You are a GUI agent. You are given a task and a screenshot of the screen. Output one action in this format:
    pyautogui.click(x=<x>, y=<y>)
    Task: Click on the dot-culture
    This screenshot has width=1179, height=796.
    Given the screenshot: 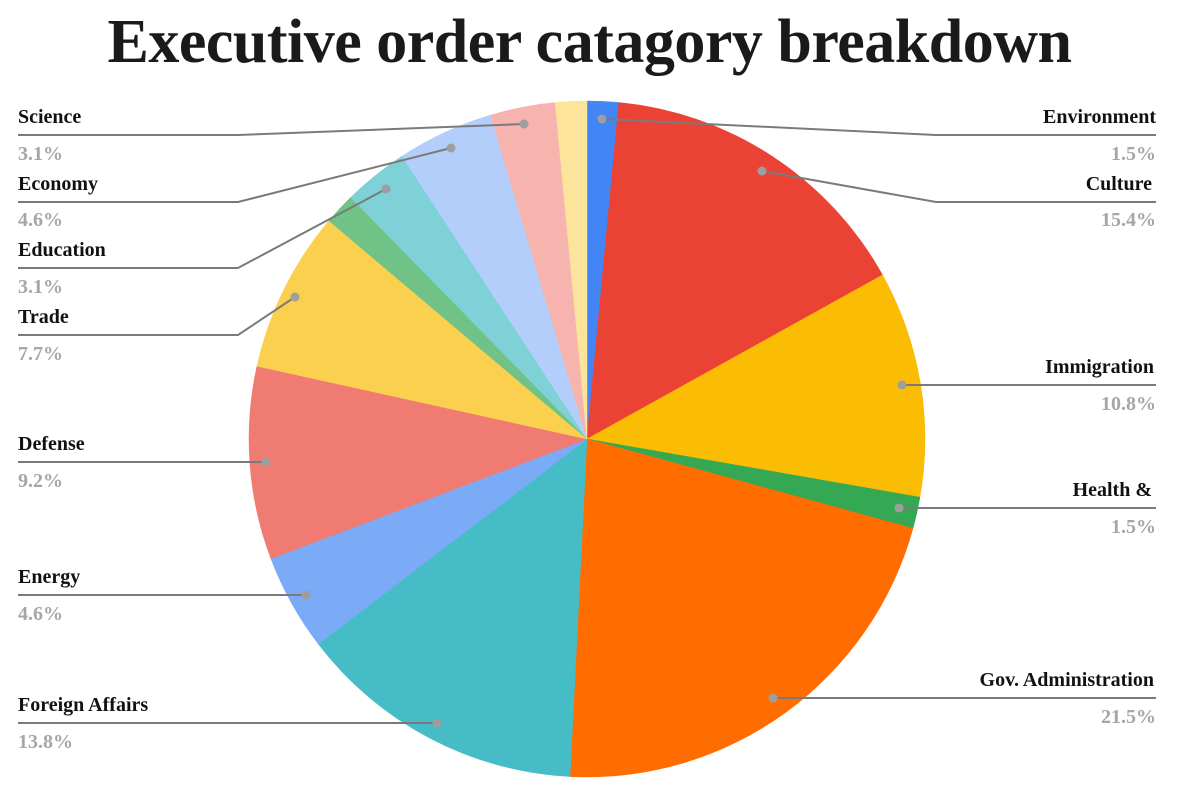 What is the action you would take?
    pyautogui.click(x=762, y=171)
    